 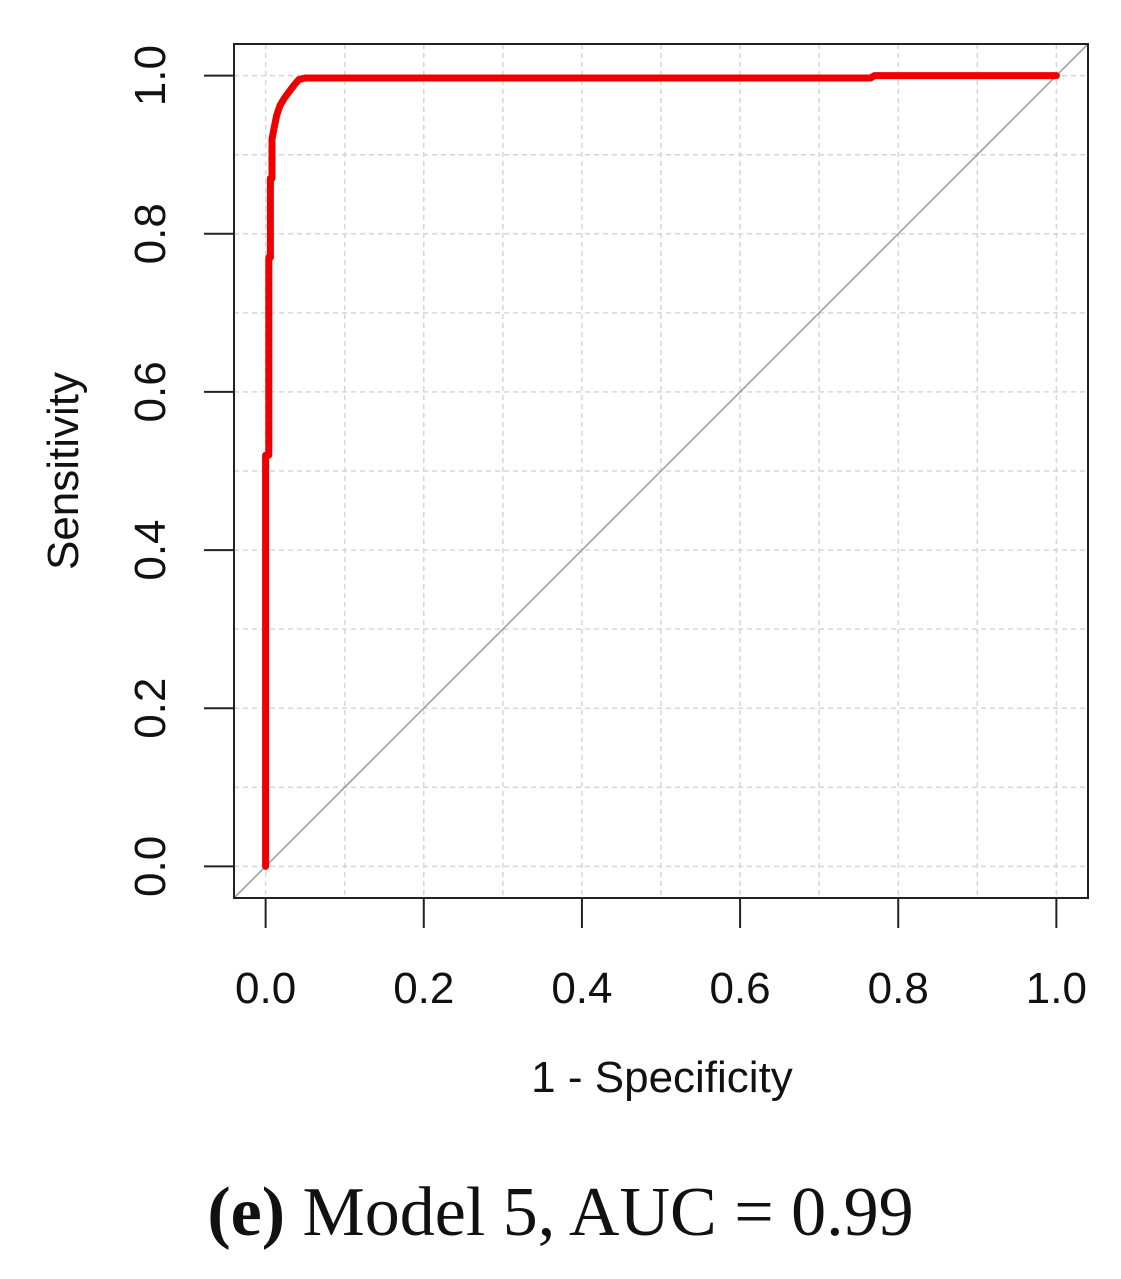 I want to click on y-axis-title: Sensitivity, so click(x=63, y=471).